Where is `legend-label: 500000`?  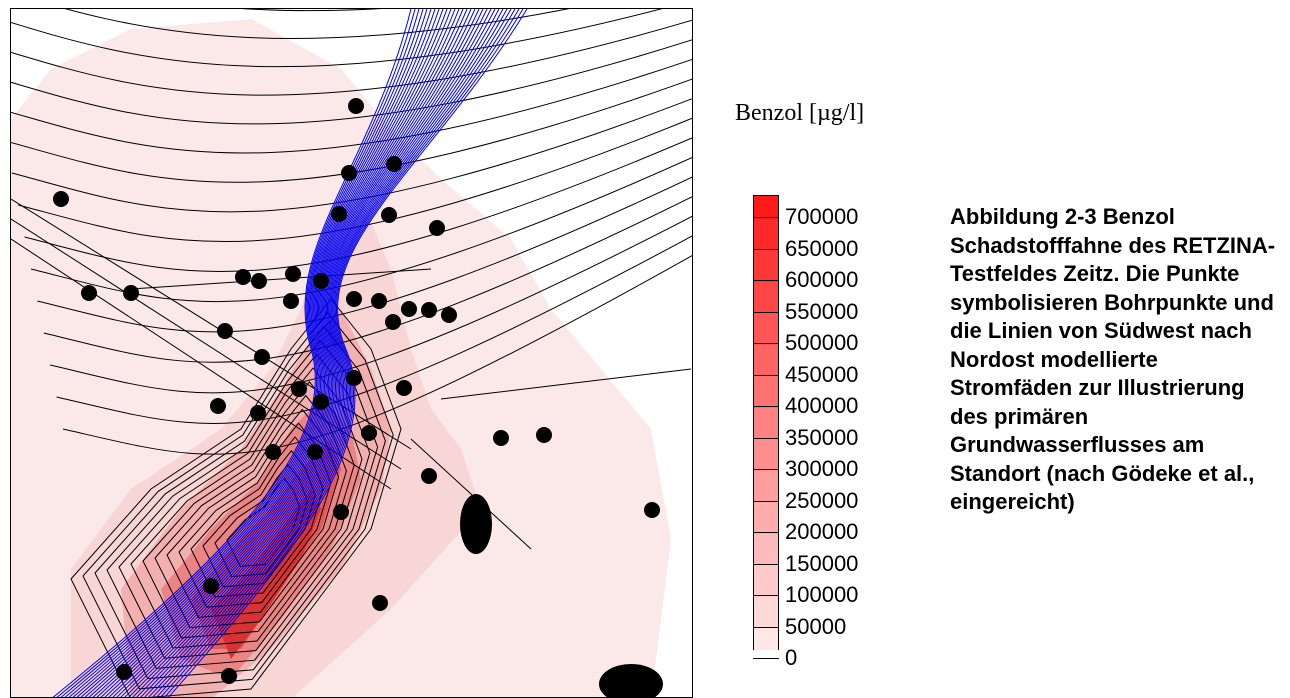 legend-label: 500000 is located at coordinates (822, 342).